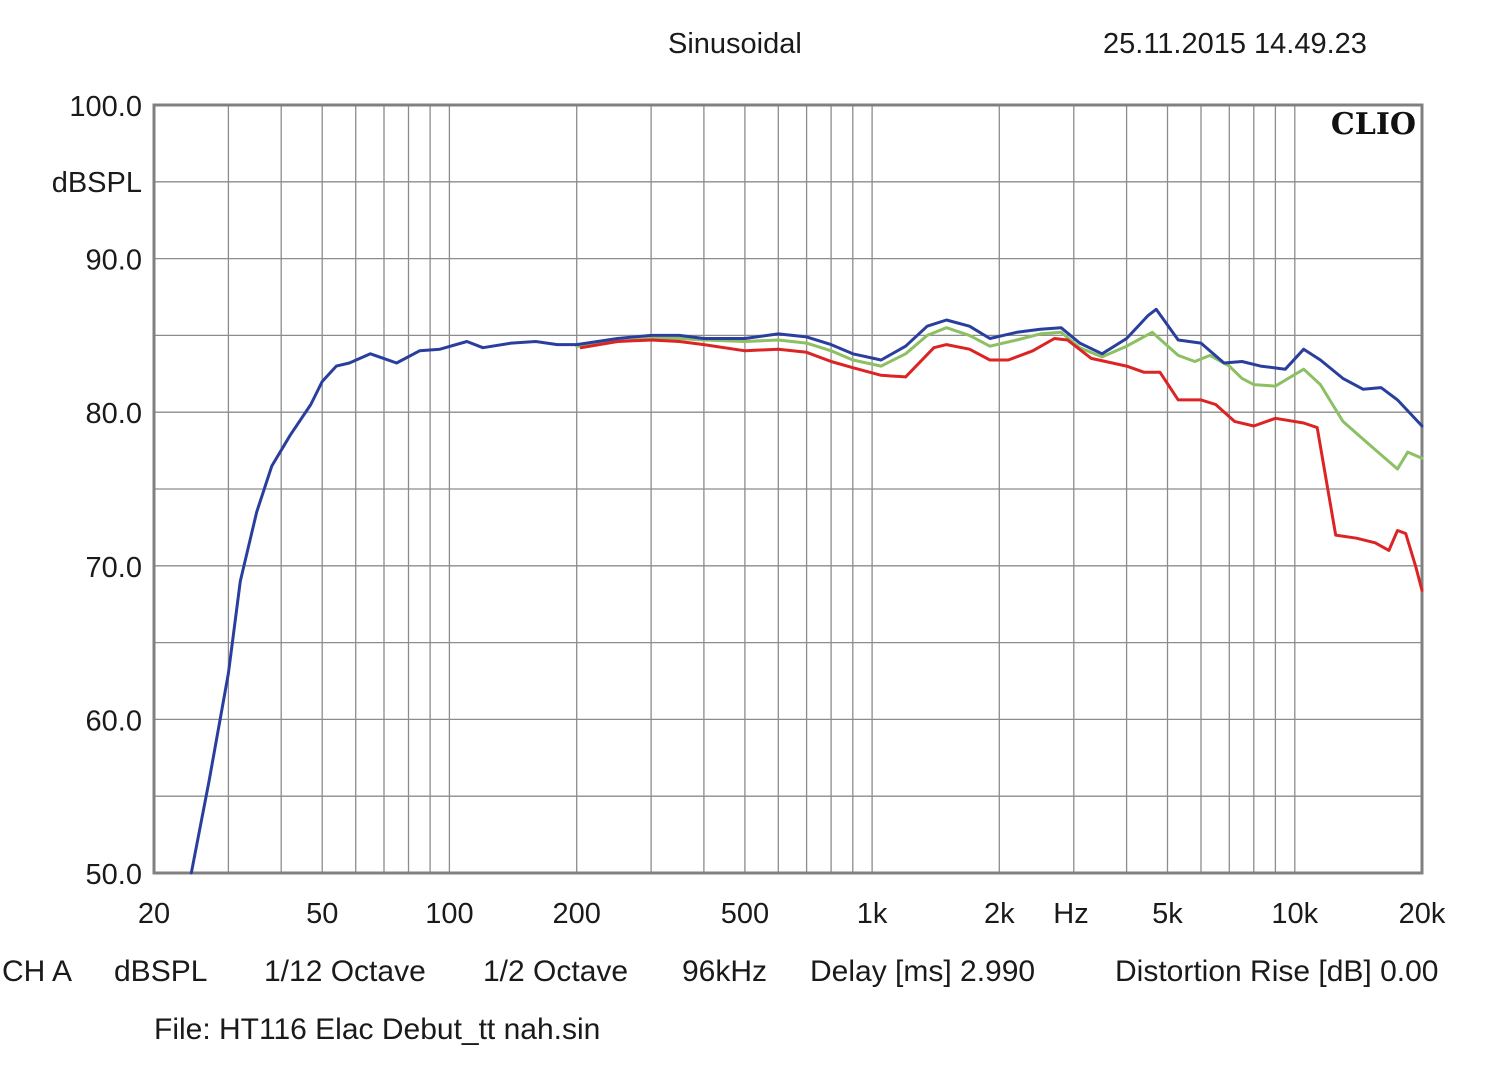 The width and height of the screenshot is (1500, 1074). Describe the element at coordinates (105, 107) in the screenshot. I see `y-tick-label: 100.0` at that location.